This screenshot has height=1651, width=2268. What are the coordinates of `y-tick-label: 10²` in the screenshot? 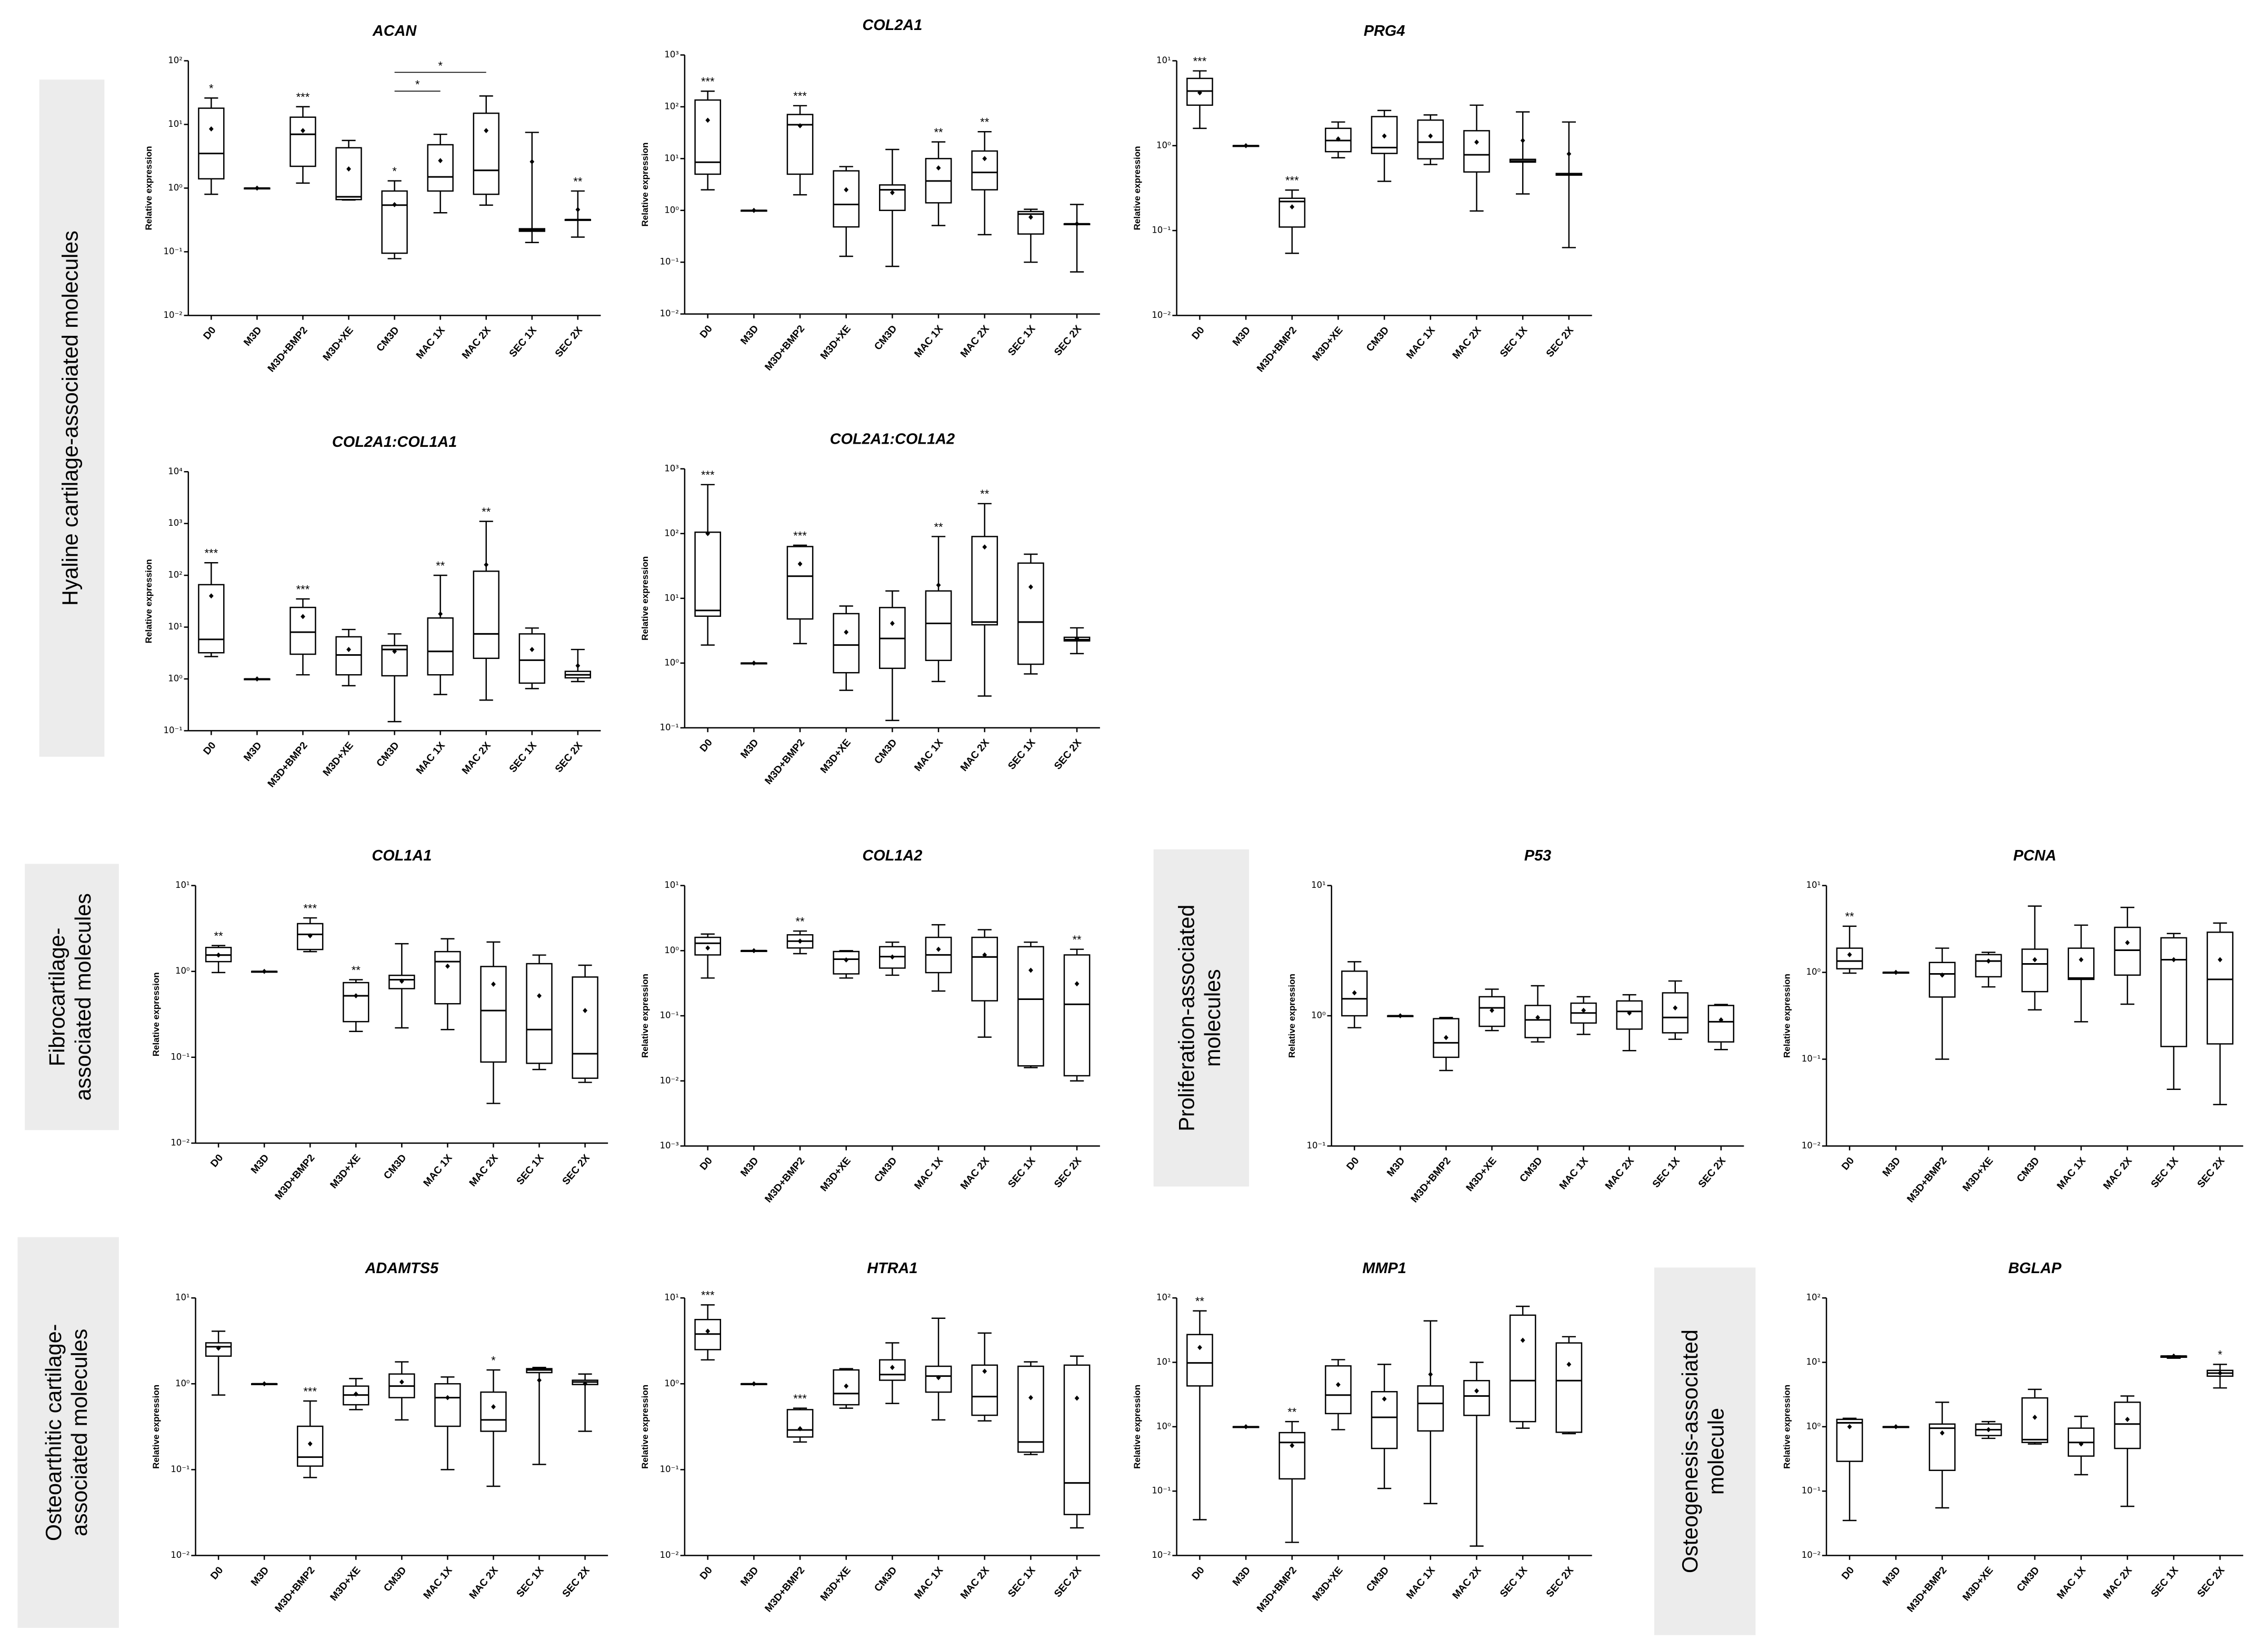 It's located at (671, 533).